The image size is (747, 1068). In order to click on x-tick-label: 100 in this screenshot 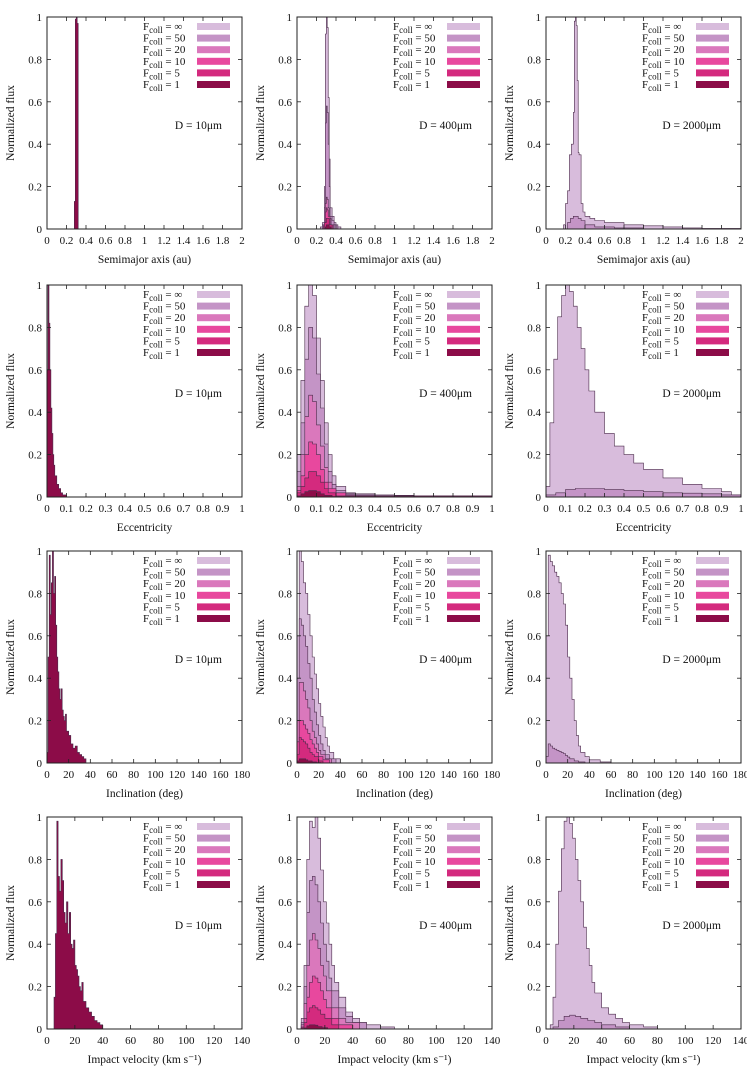, I will do `click(186, 1041)`.